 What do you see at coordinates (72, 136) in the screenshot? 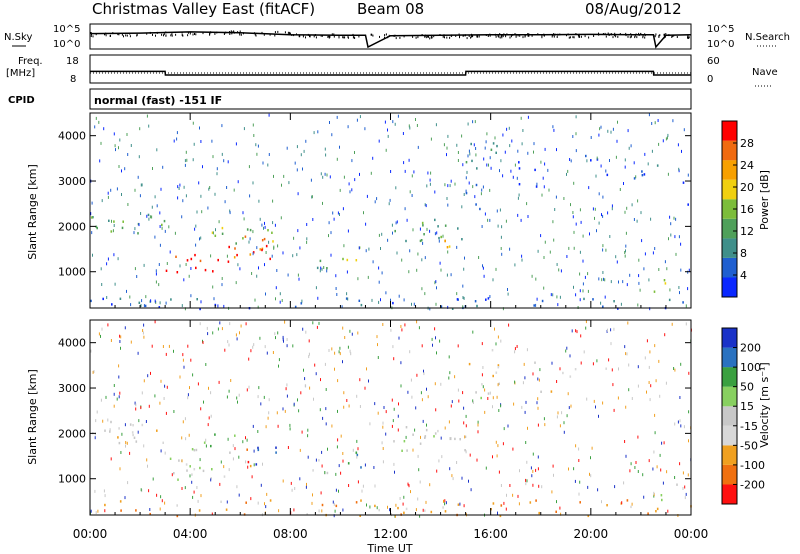
I see `y-tick-label: 4000` at bounding box center [72, 136].